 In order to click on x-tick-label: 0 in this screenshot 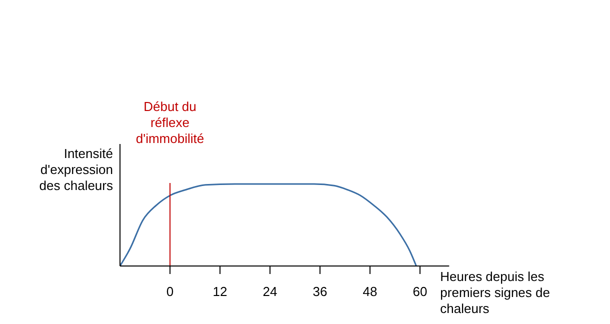, I will do `click(170, 291)`.